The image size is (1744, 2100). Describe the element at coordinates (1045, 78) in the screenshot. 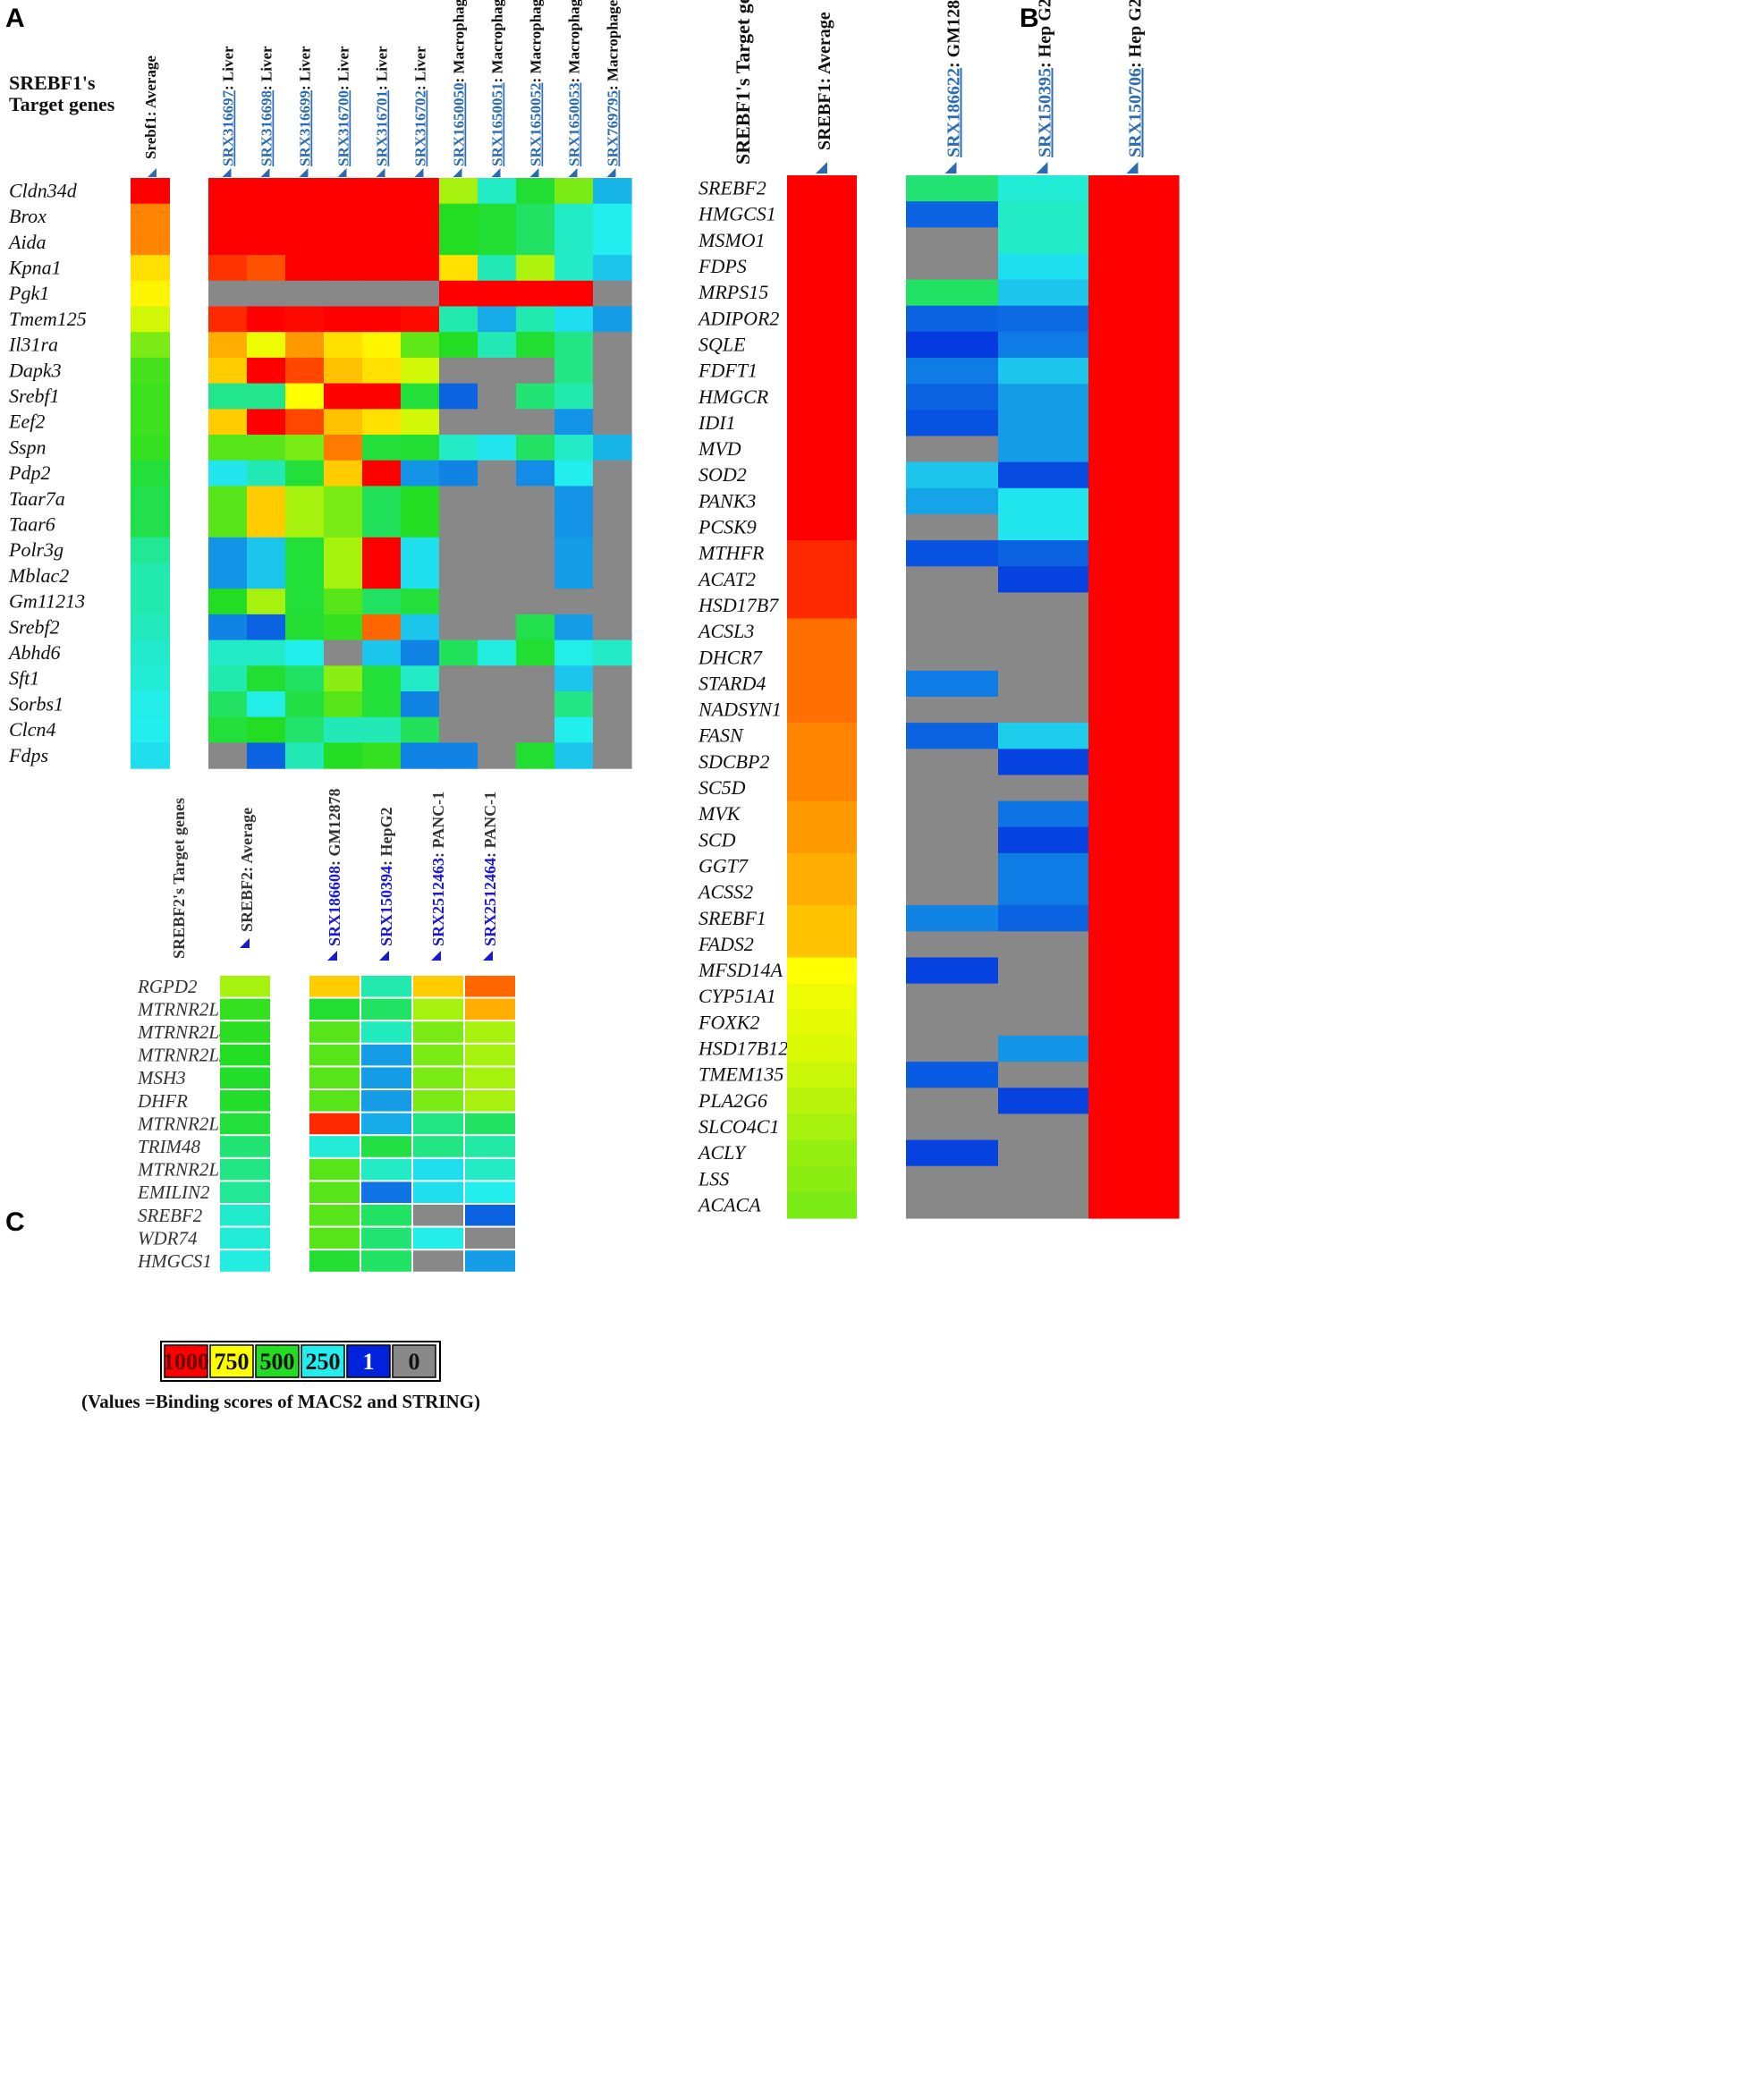

I see `panel-b-column-header: SRX150395: Hep G2` at that location.